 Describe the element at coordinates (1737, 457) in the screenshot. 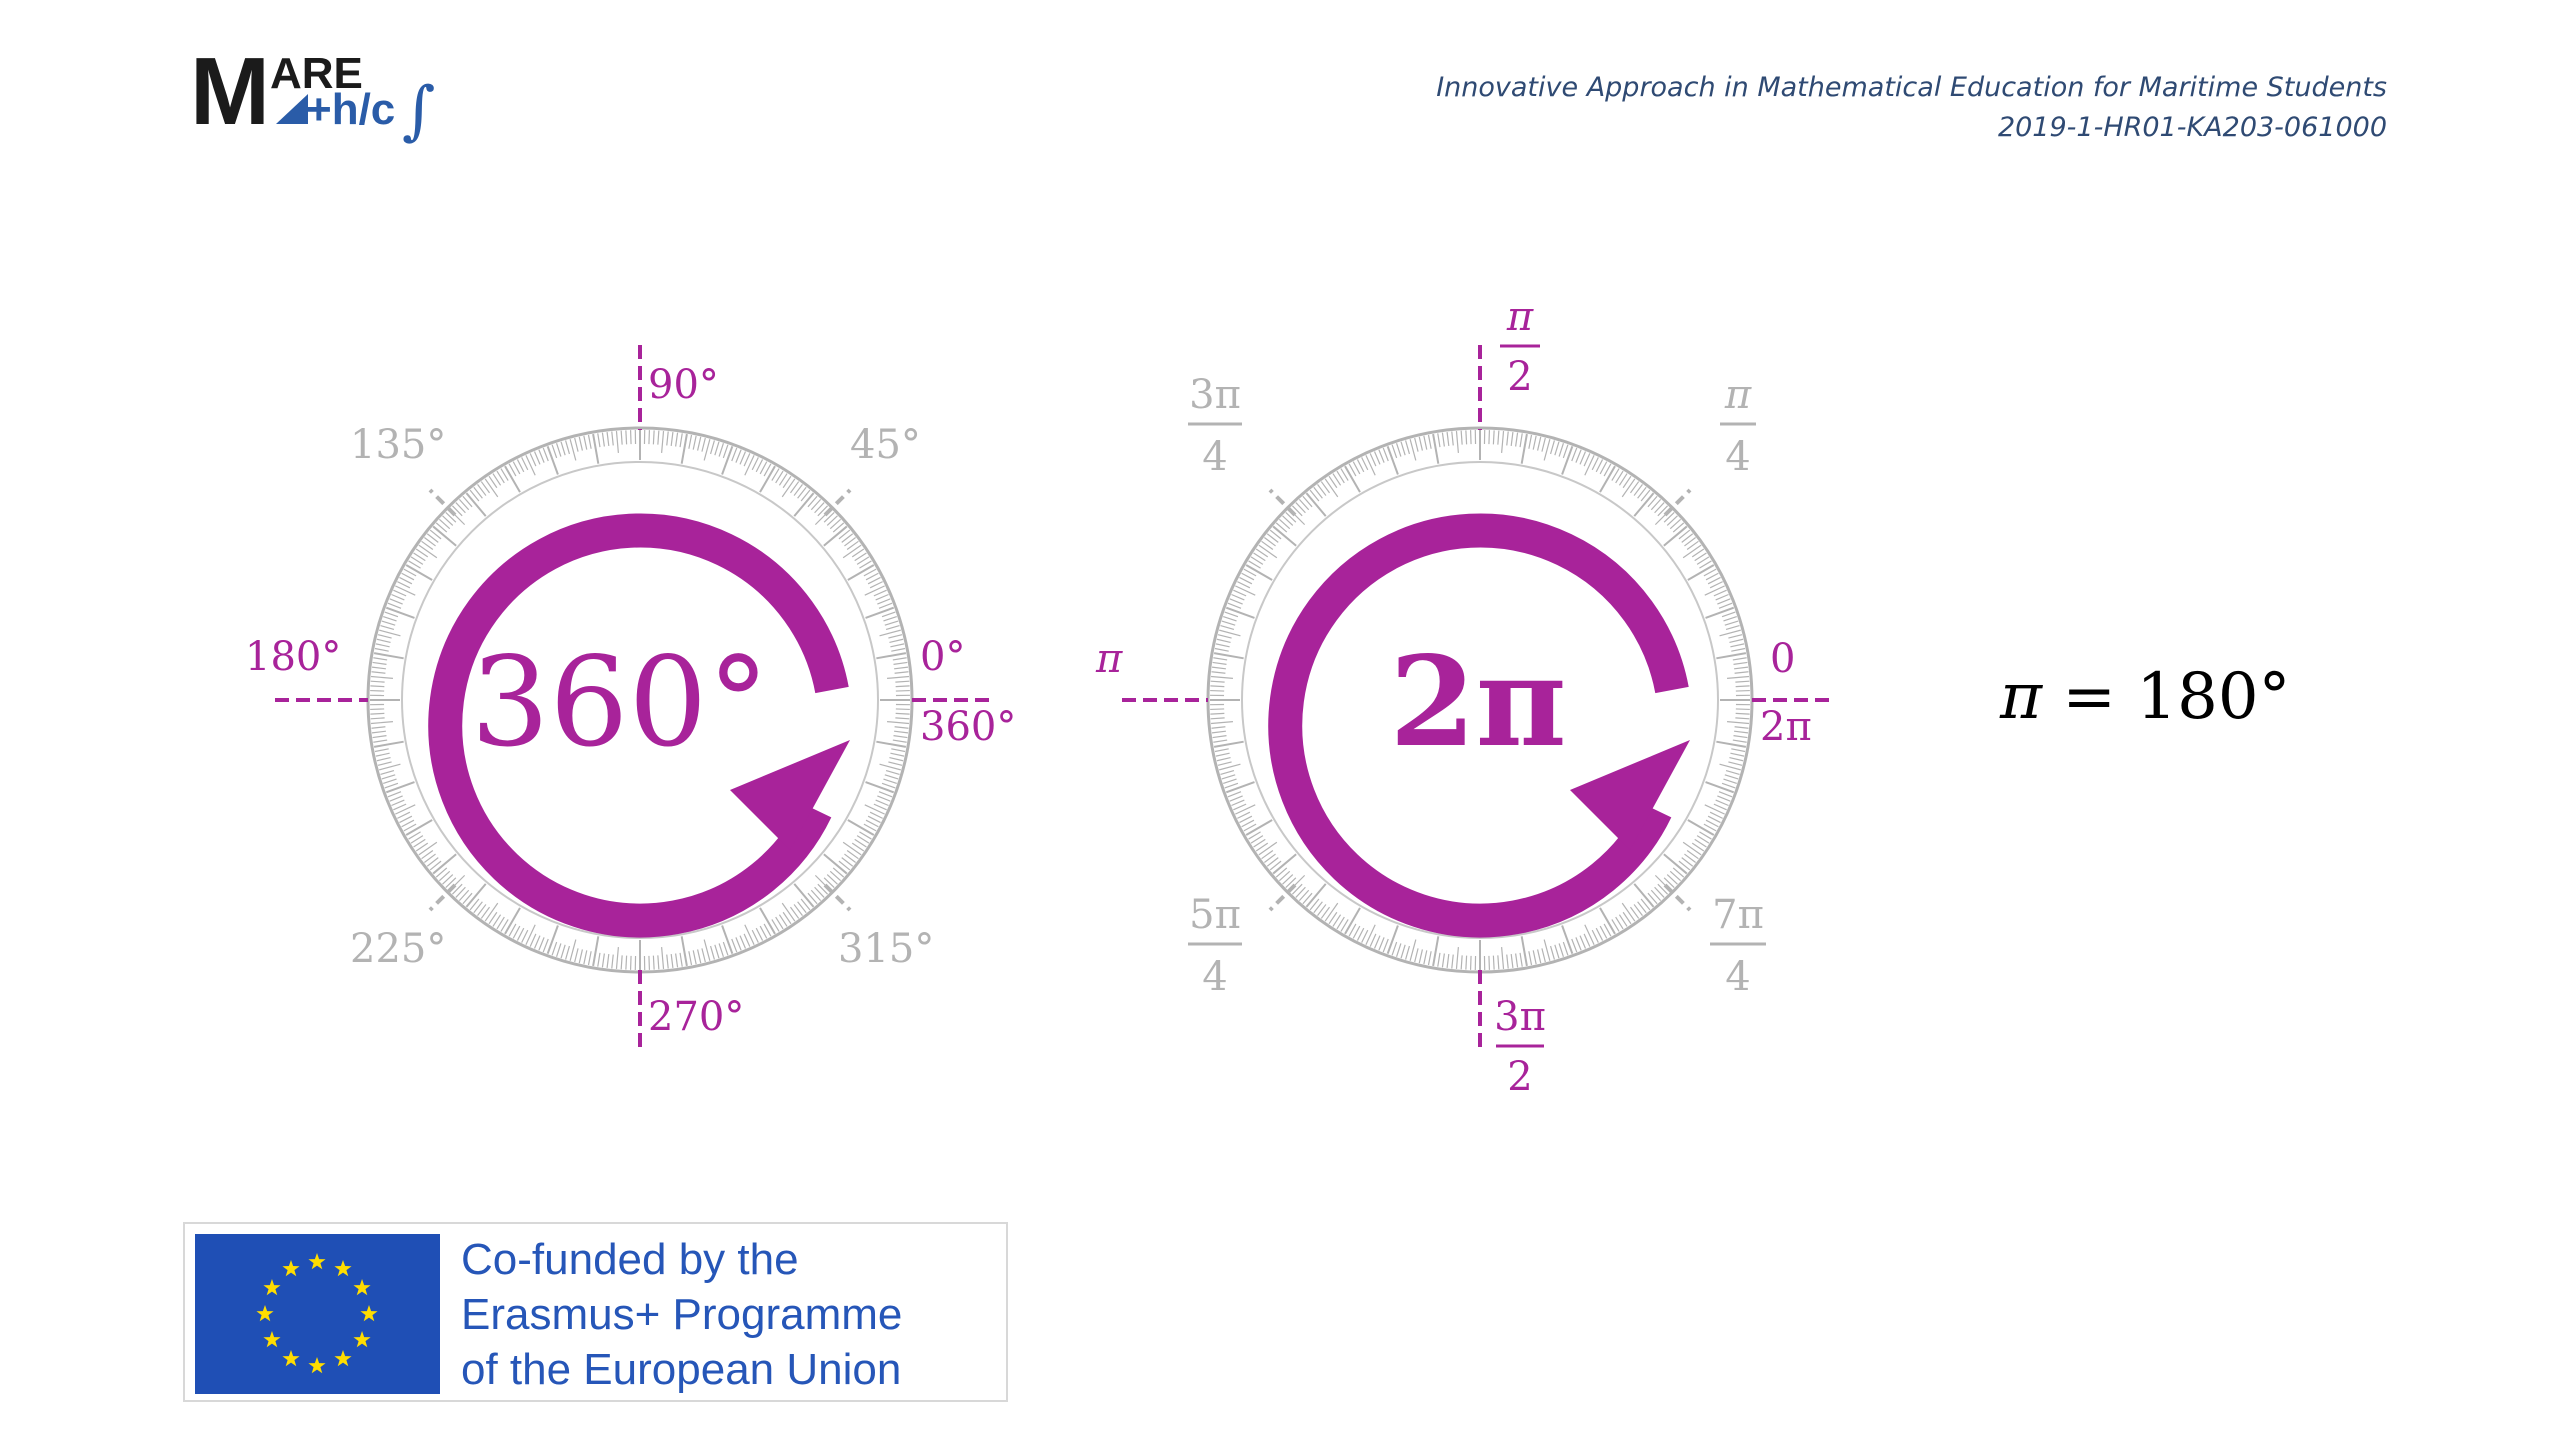

I see `label-pi-over-4-den: 4` at that location.